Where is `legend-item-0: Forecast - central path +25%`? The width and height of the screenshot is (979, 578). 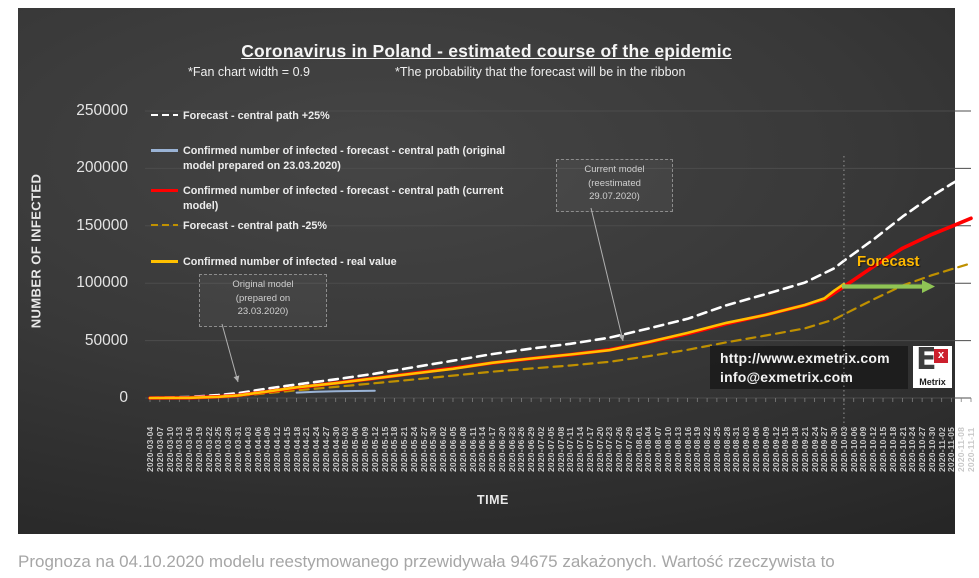
legend-item-0: Forecast - central path +25% is located at coordinates (359, 116).